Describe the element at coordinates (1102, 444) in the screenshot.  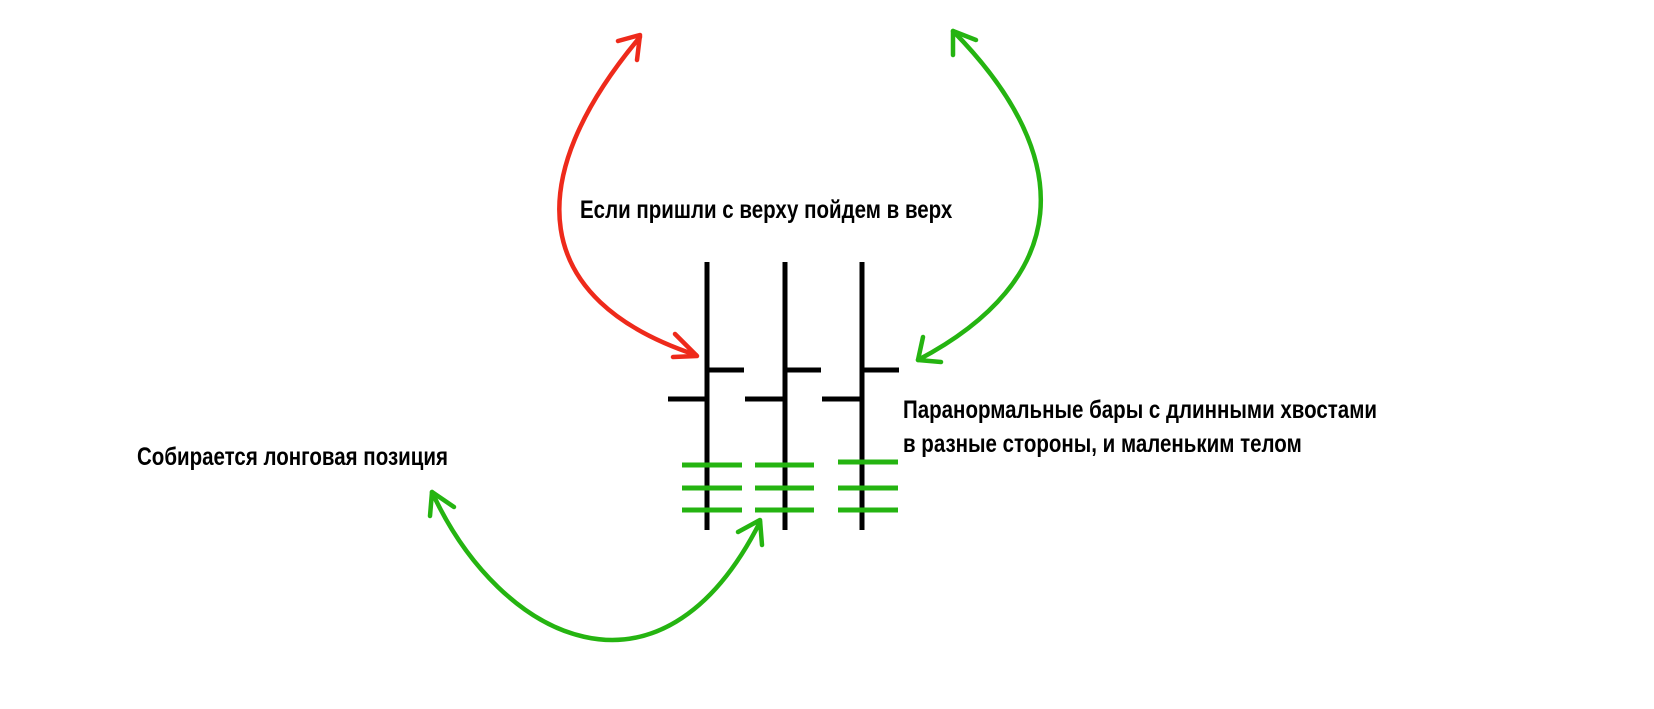
I see `label-right-line-2: в разные стороны, и маленьким телом` at that location.